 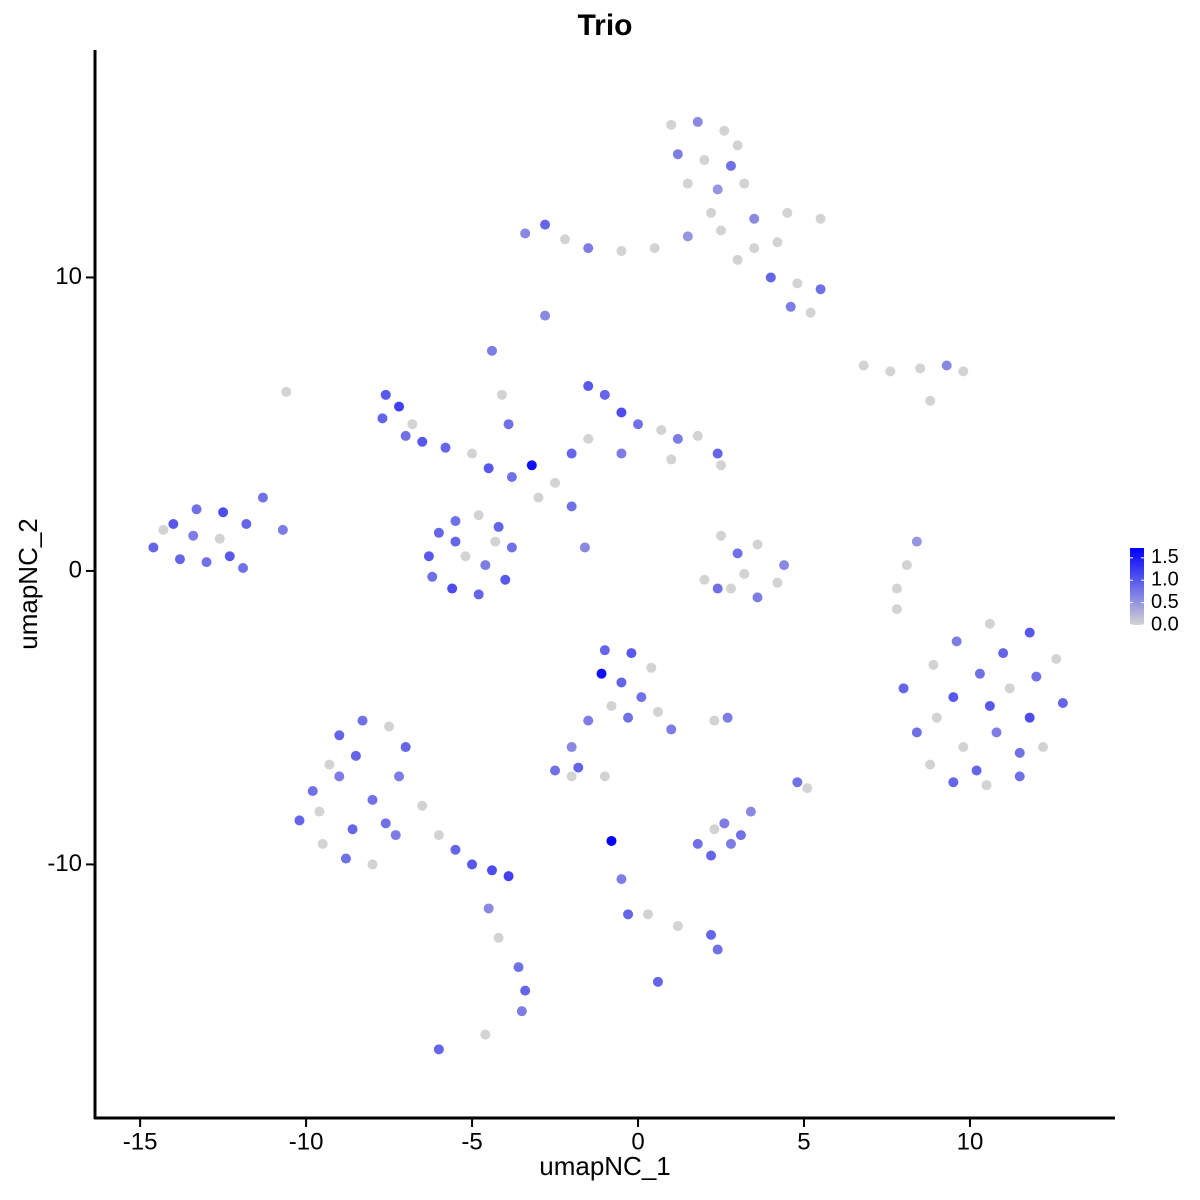 I want to click on x-tick-label: 5, so click(x=803, y=1141).